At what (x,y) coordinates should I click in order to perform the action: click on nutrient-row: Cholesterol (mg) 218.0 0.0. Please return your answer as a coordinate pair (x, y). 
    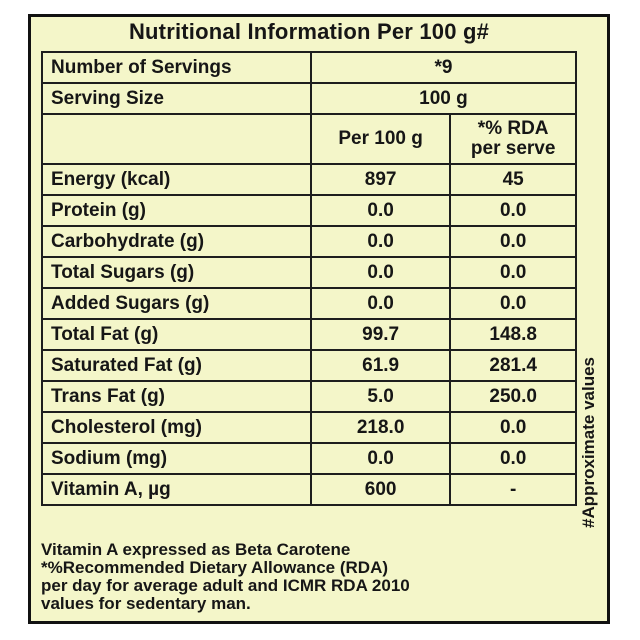
    Looking at the image, I should click on (309, 427).